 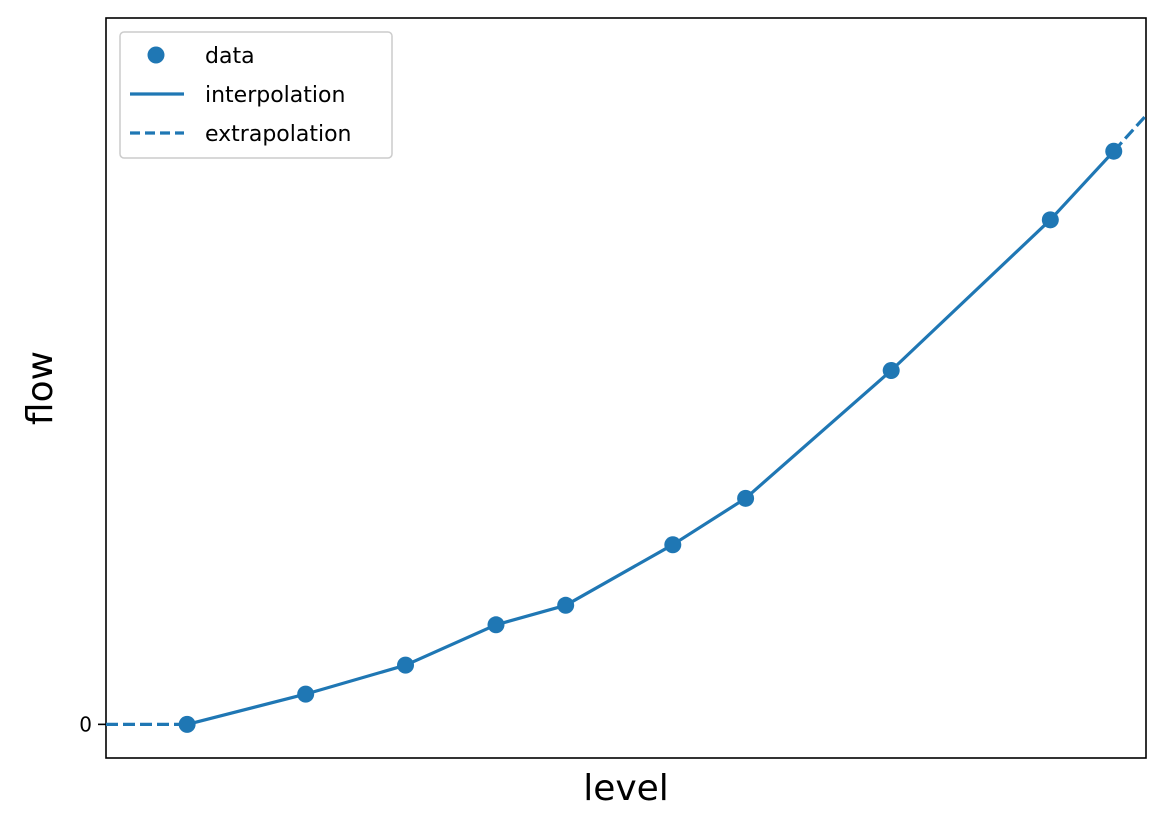 What do you see at coordinates (278, 134) in the screenshot?
I see `legend-label: extrapolation` at bounding box center [278, 134].